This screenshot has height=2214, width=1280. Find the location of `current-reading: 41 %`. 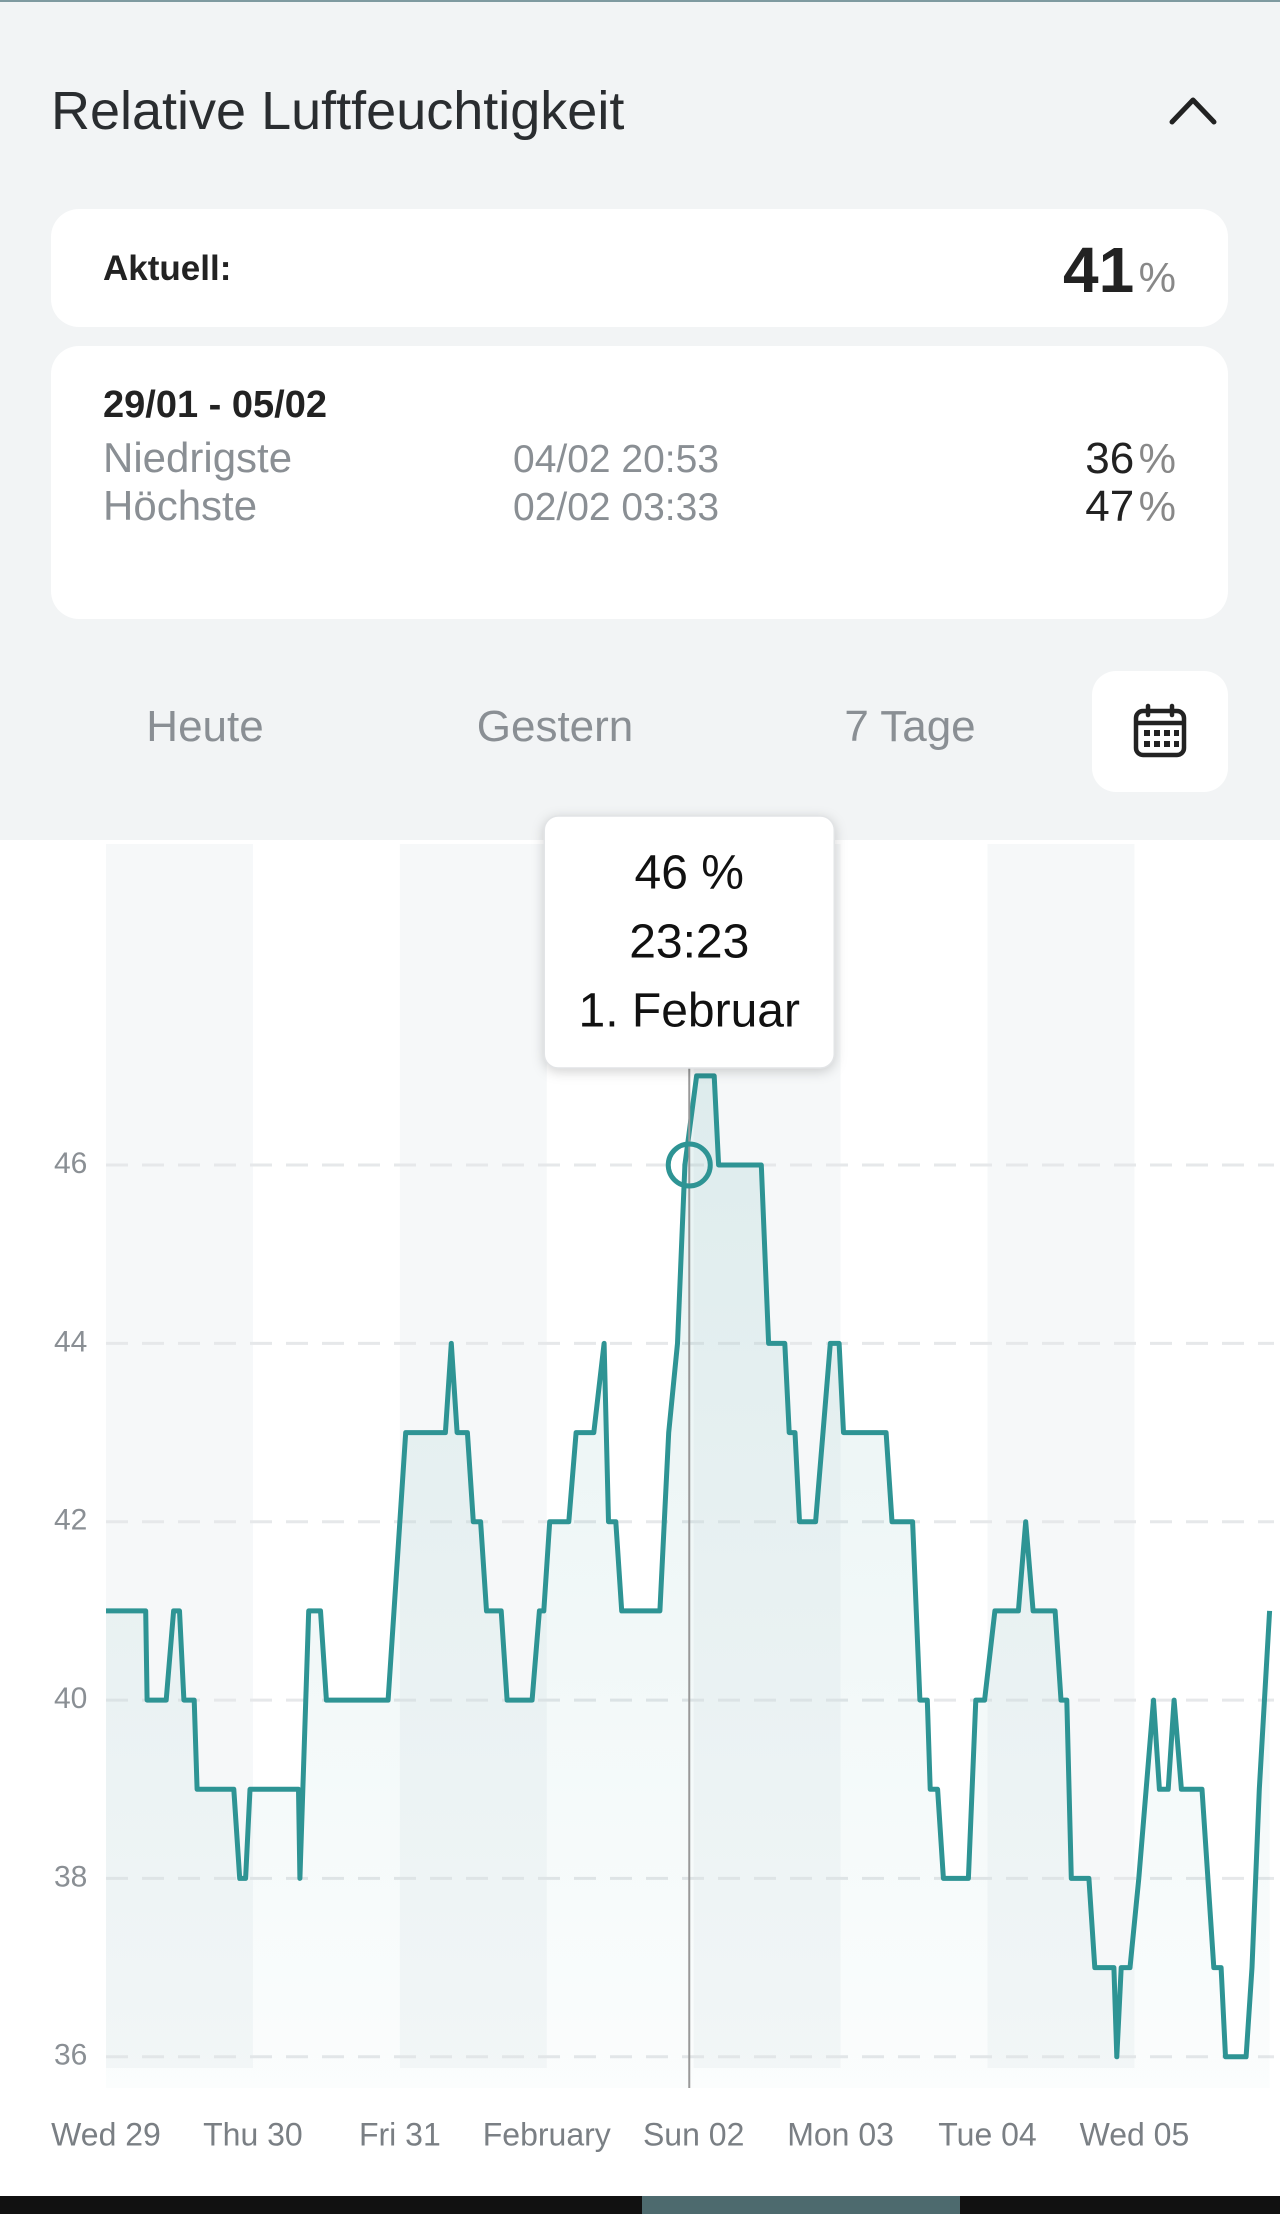

current-reading: 41 % is located at coordinates (1119, 270).